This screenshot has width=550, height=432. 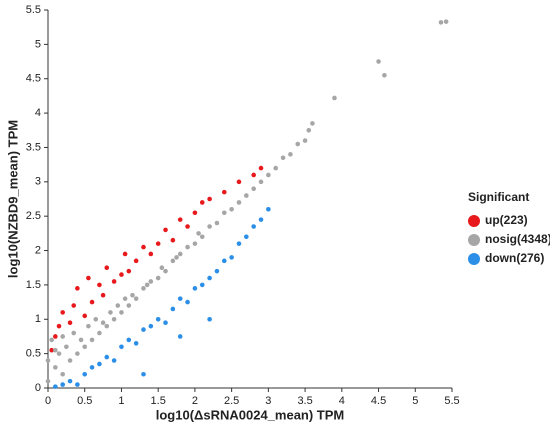 I want to click on y-tick-label: 0, so click(x=38, y=388).